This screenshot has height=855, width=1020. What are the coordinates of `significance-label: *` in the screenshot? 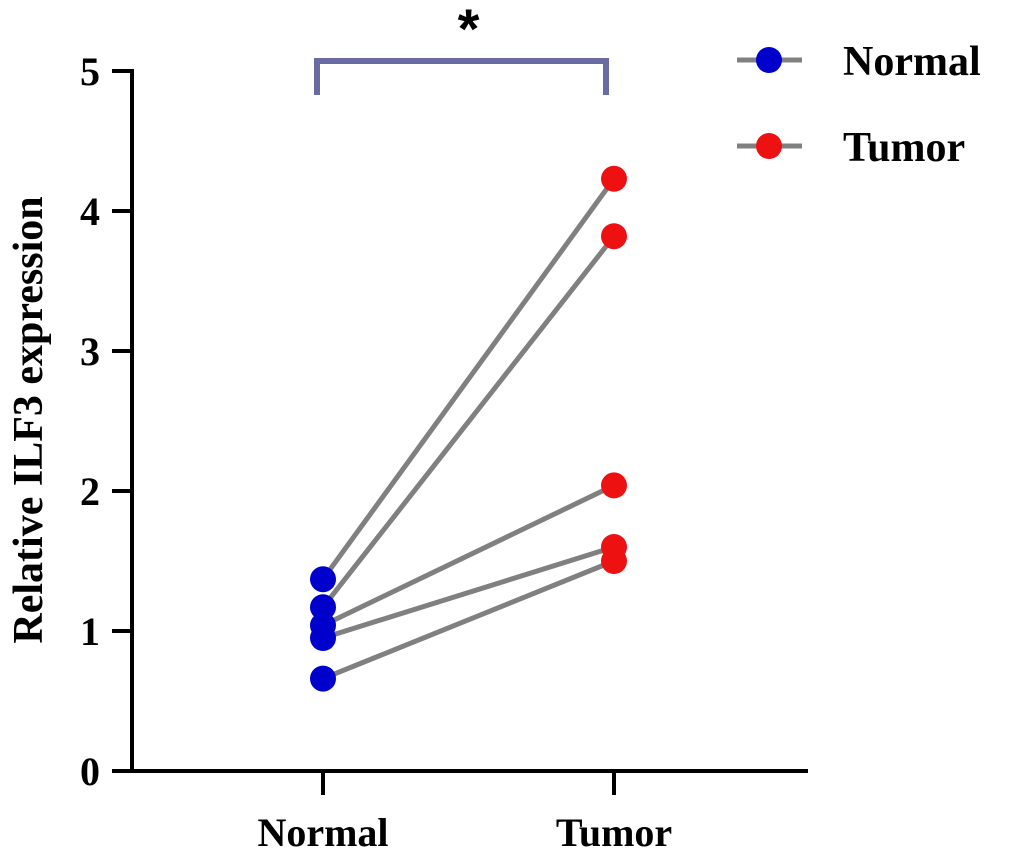 It's located at (469, 30).